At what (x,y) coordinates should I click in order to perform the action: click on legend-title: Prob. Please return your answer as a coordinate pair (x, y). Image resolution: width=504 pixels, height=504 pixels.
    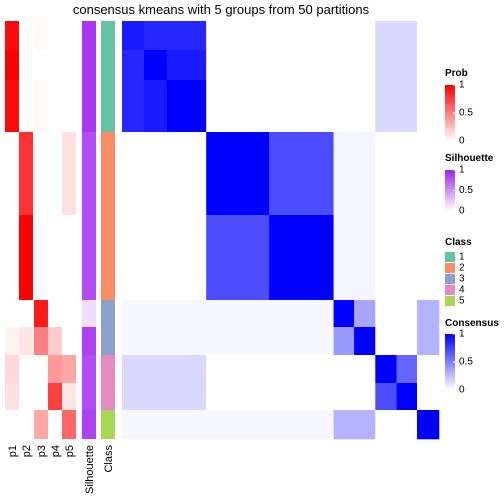
    Looking at the image, I should click on (456, 73).